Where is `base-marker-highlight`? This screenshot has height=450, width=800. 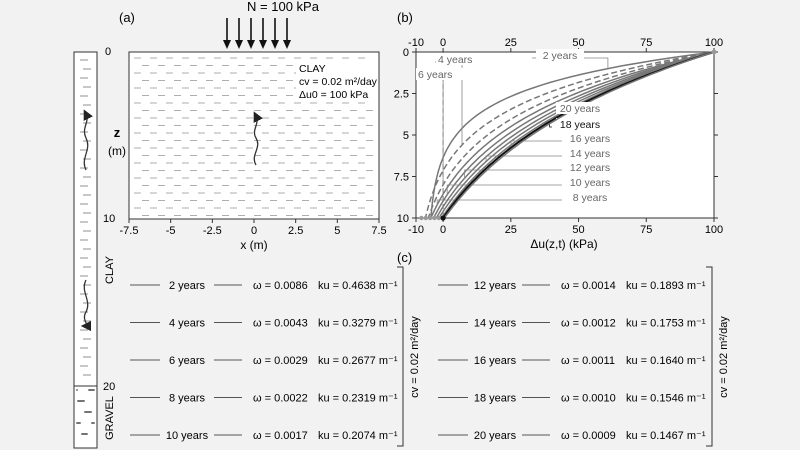
base-marker-highlight is located at coordinates (443, 218).